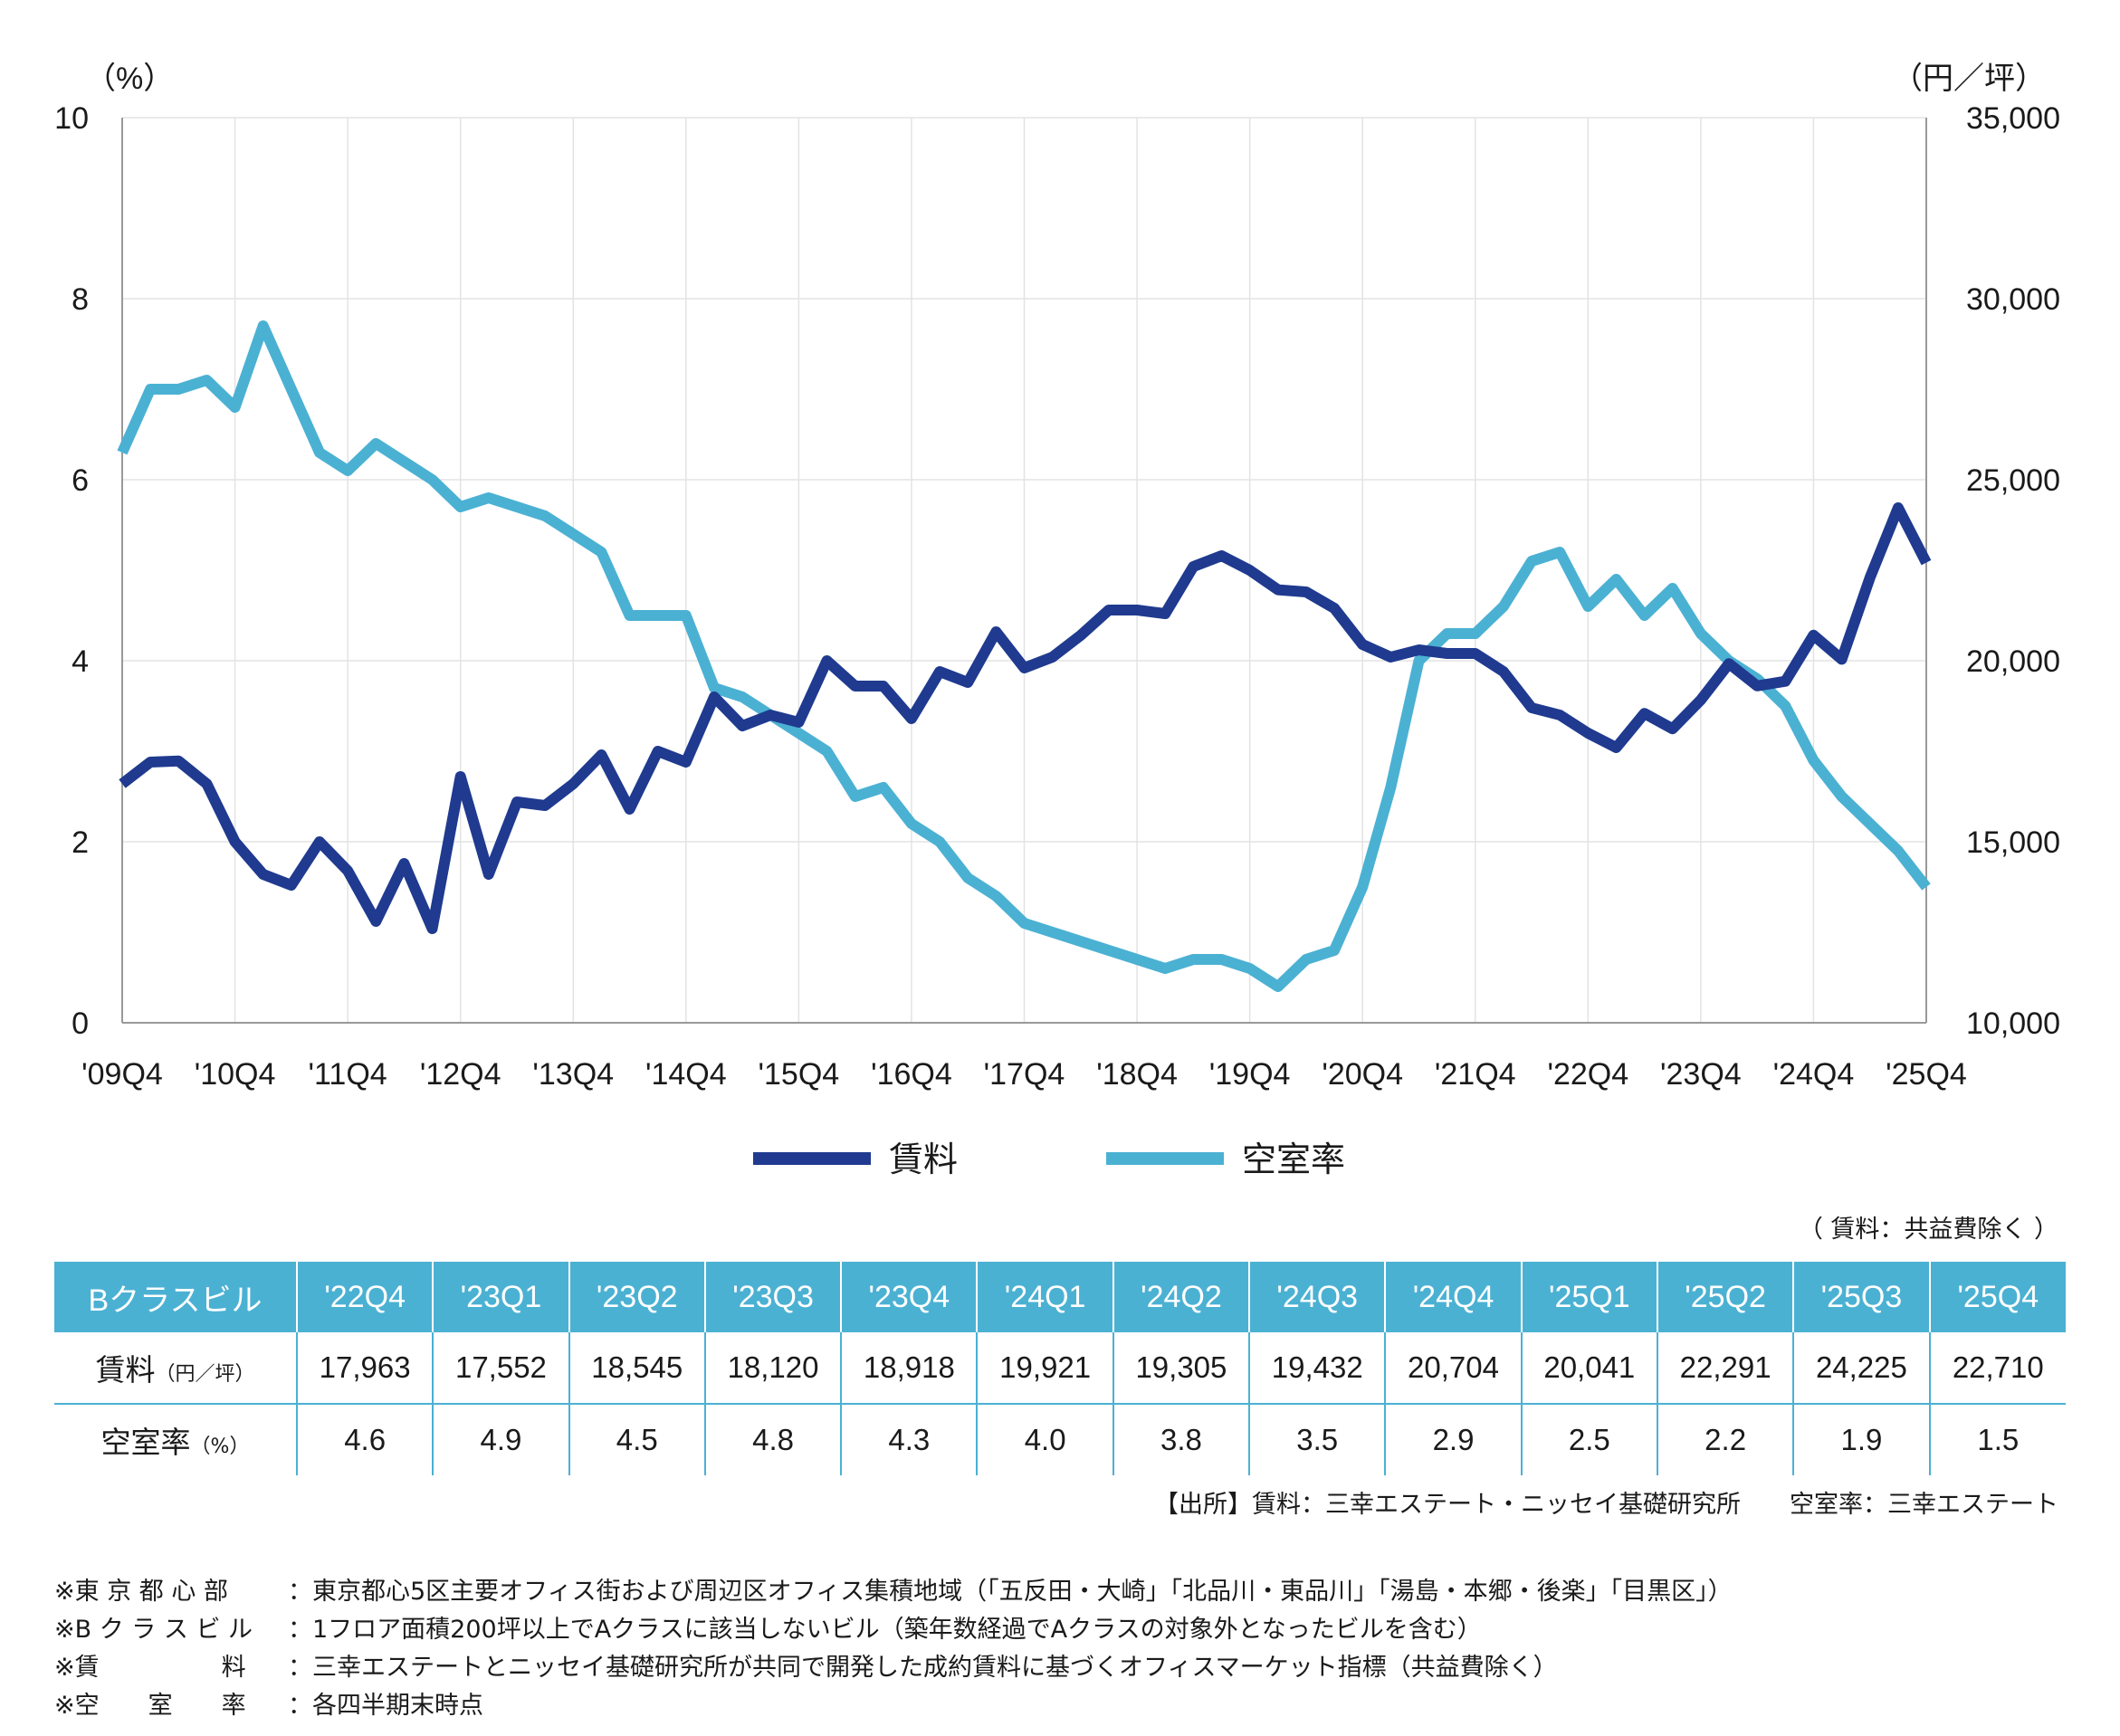  I want to click on right-axis-unit: （円／坪）, so click(1969, 79).